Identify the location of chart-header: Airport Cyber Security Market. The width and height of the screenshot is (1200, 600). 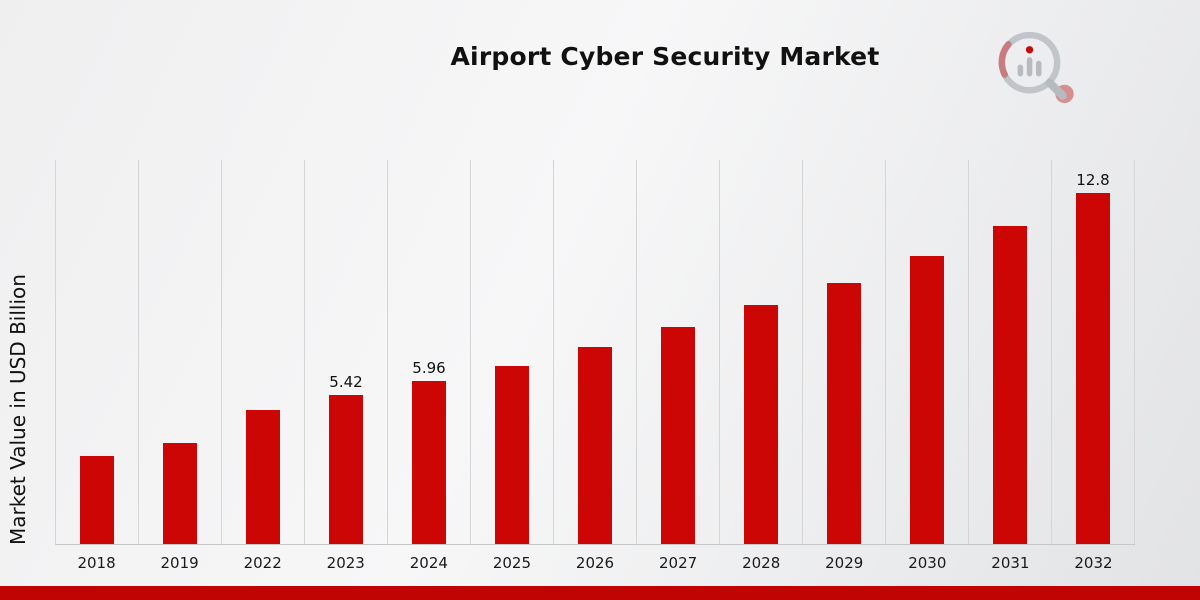
(600, 56).